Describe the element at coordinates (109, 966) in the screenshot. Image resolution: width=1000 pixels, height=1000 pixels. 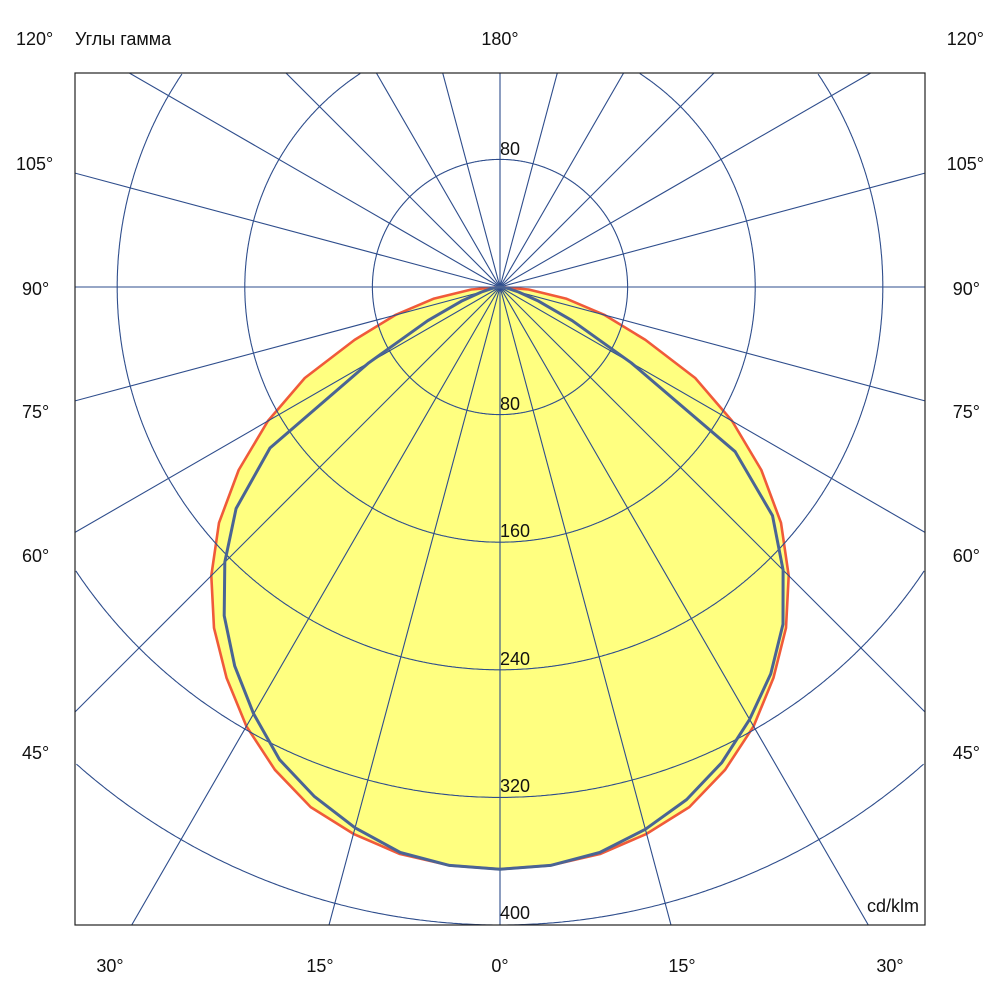
I see `angle-label-bottom-30-left: 30°` at that location.